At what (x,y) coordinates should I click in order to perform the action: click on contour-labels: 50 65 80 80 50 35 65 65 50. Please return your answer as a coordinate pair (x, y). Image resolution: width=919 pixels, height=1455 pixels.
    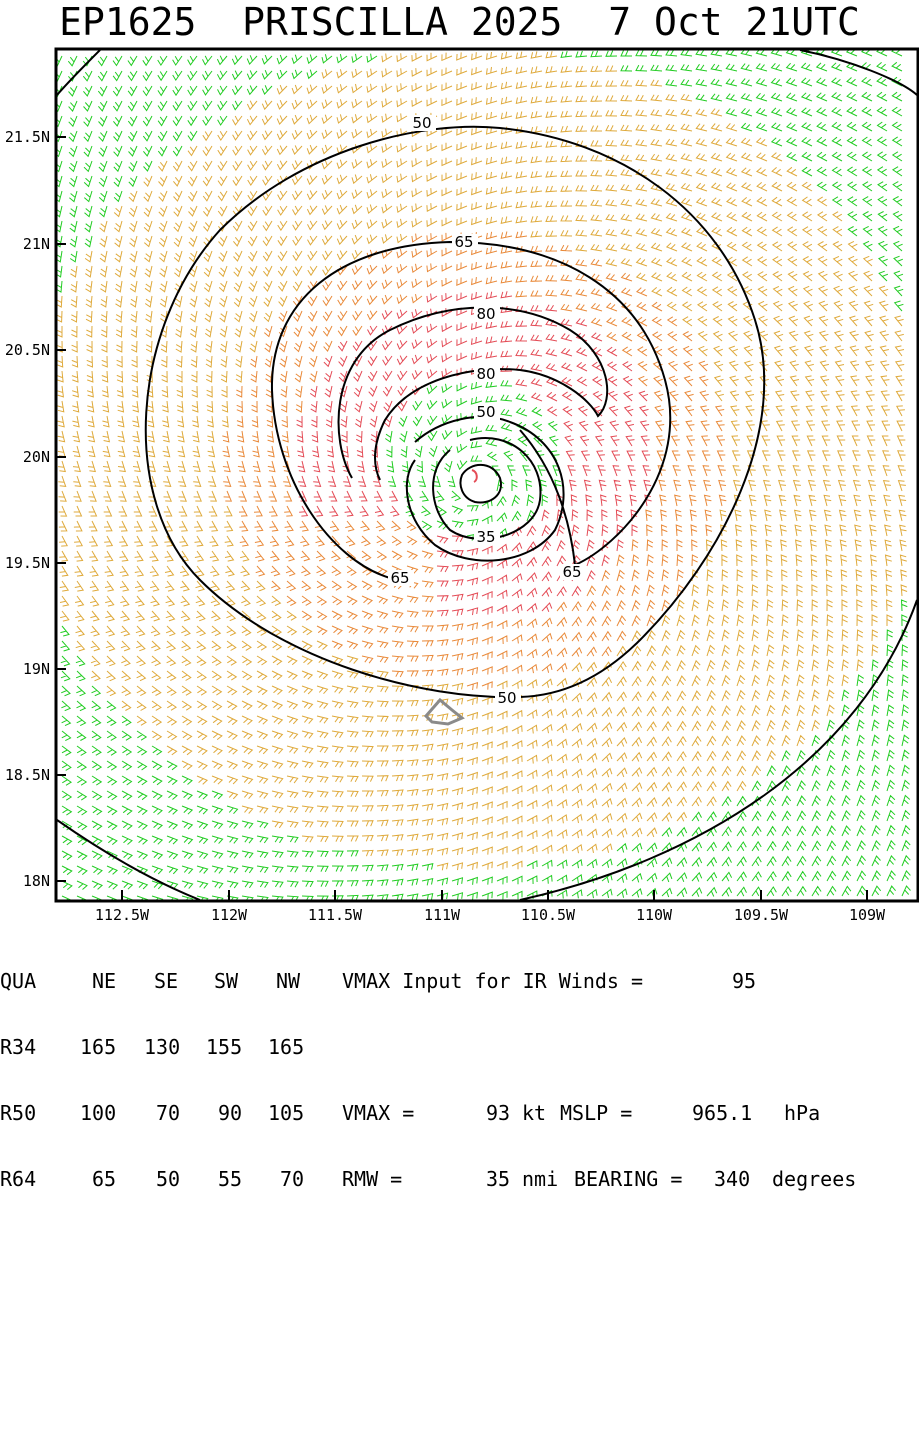
    Looking at the image, I should click on (487, 410).